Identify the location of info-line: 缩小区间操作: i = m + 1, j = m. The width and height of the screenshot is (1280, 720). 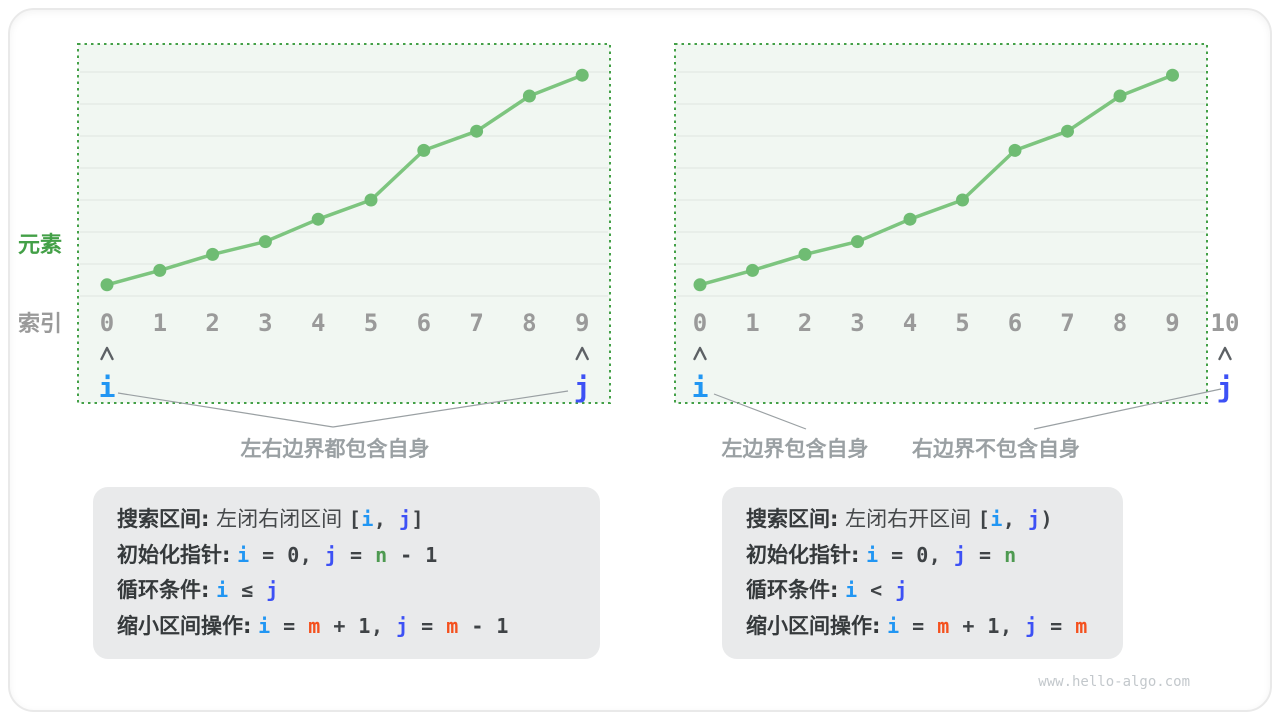
(922, 627).